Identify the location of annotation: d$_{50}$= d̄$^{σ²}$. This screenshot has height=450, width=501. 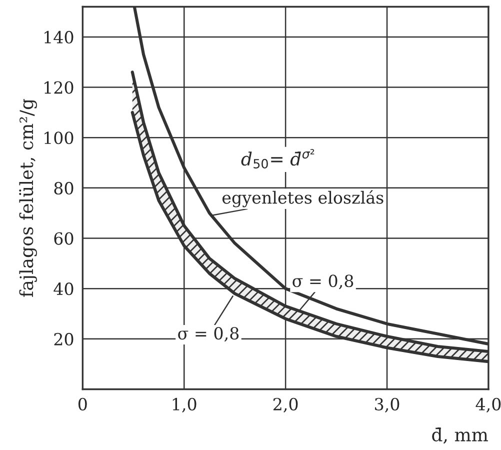
(277, 158).